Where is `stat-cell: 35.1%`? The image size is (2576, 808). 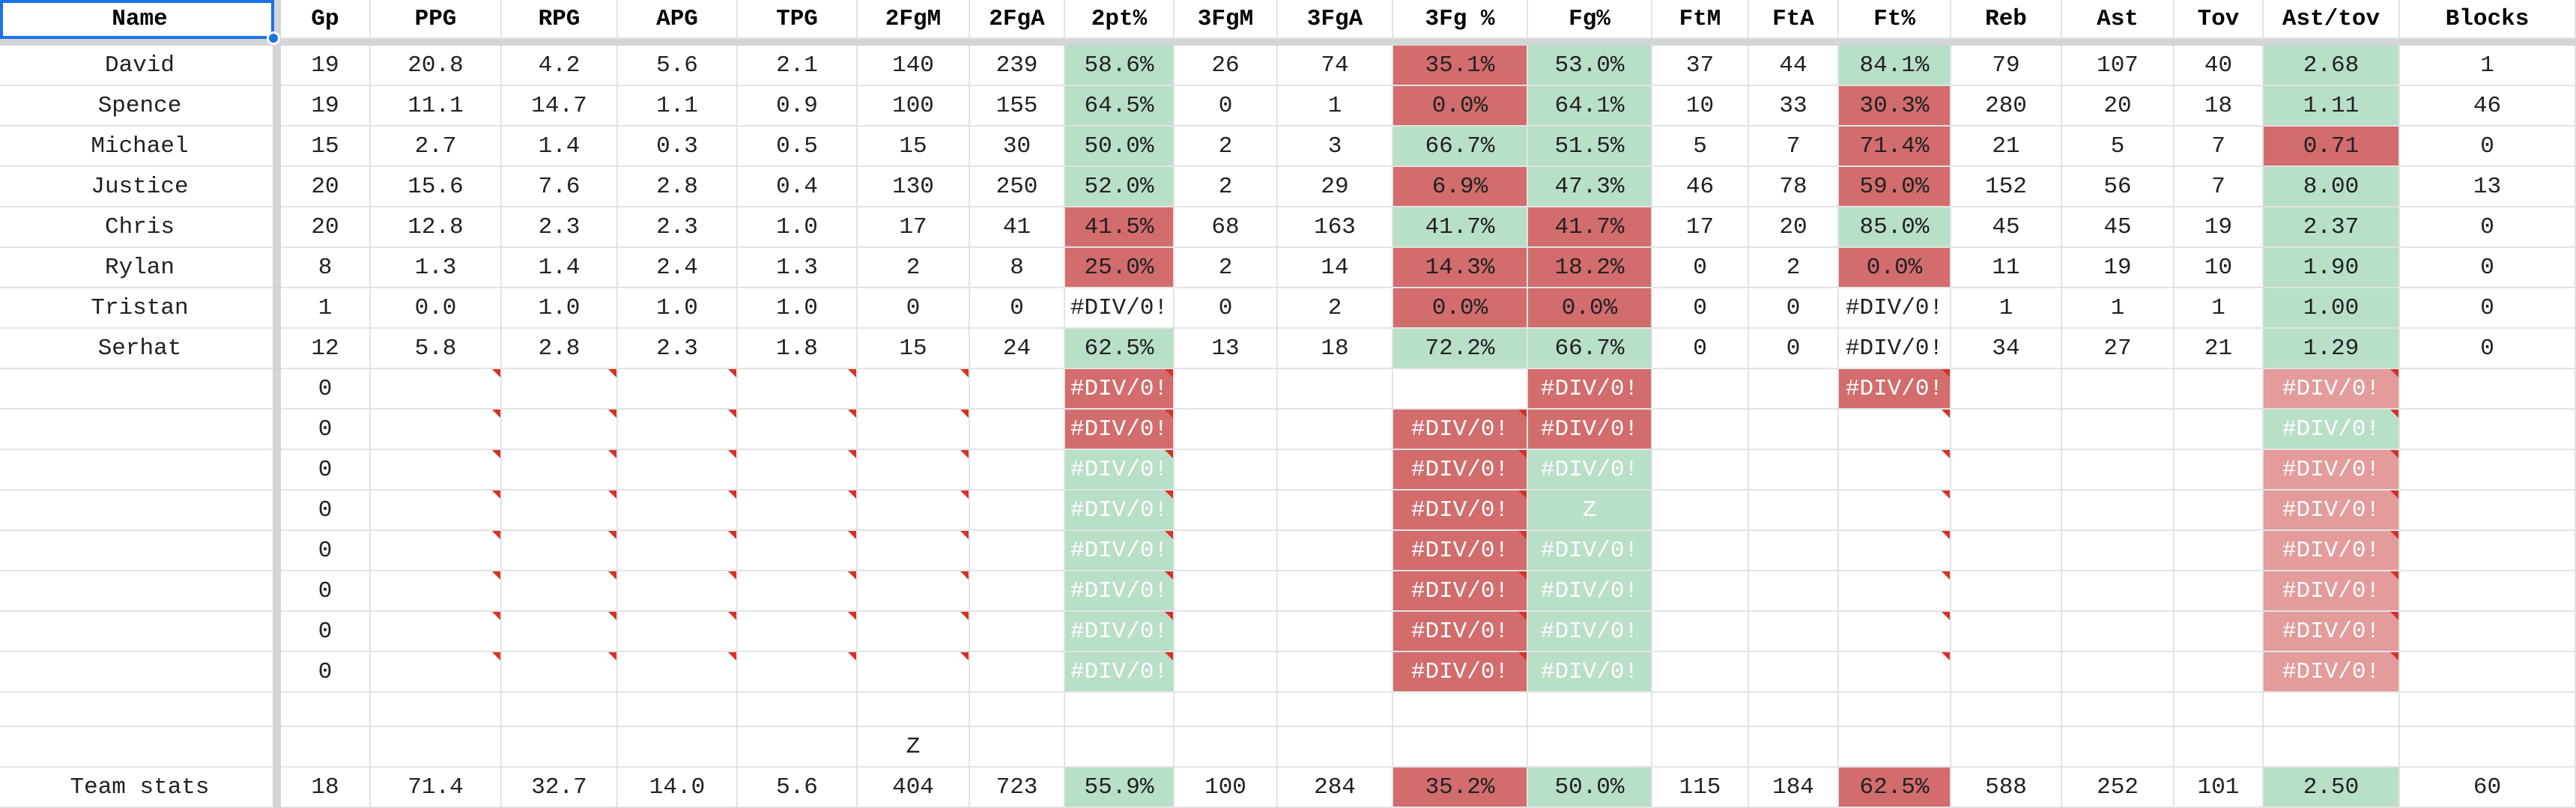 stat-cell: 35.1% is located at coordinates (1460, 66).